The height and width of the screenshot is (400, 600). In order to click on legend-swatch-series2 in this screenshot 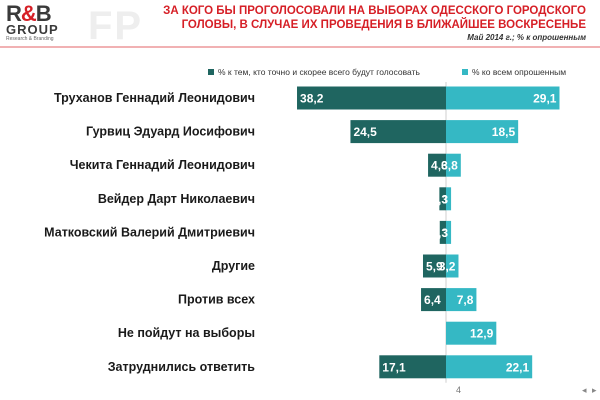, I will do `click(465, 72)`.